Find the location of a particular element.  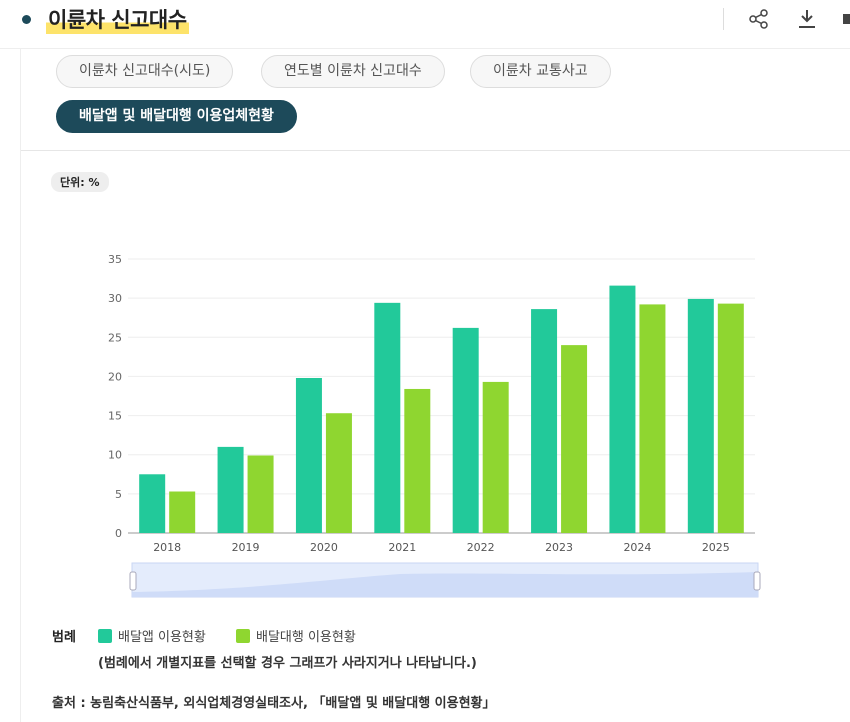

print-icon is located at coordinates (846, 19).